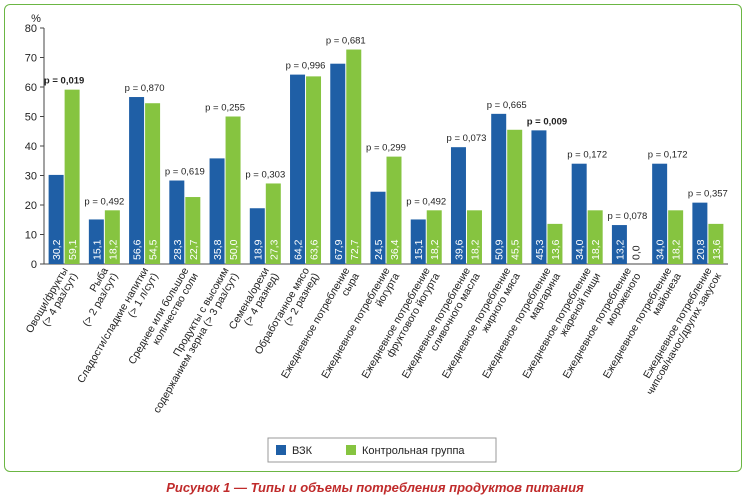 Image resolution: width=750 pixels, height=503 pixels. Describe the element at coordinates (459, 249) in the screenshot. I see `data-label: 39,6` at that location.